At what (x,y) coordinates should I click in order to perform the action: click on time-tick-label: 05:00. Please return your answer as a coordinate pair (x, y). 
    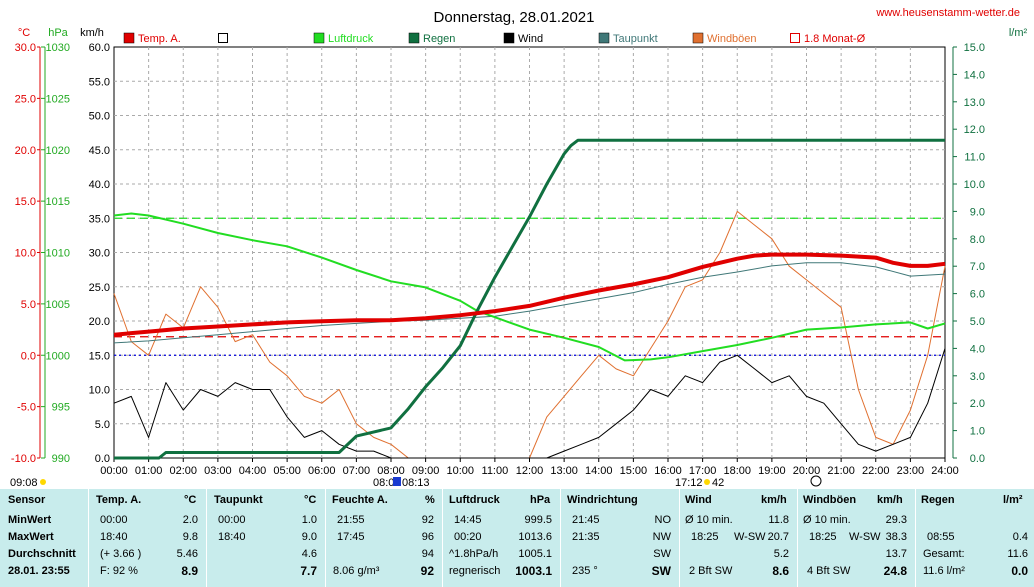
    Looking at the image, I should click on (287, 471).